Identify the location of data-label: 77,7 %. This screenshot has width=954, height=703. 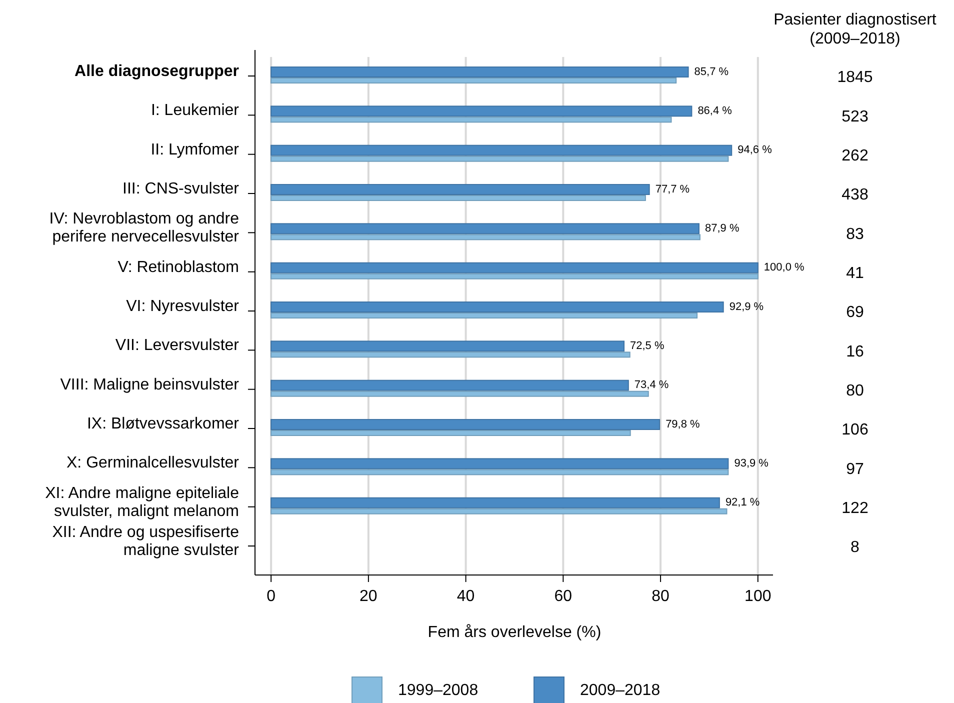
(672, 189).